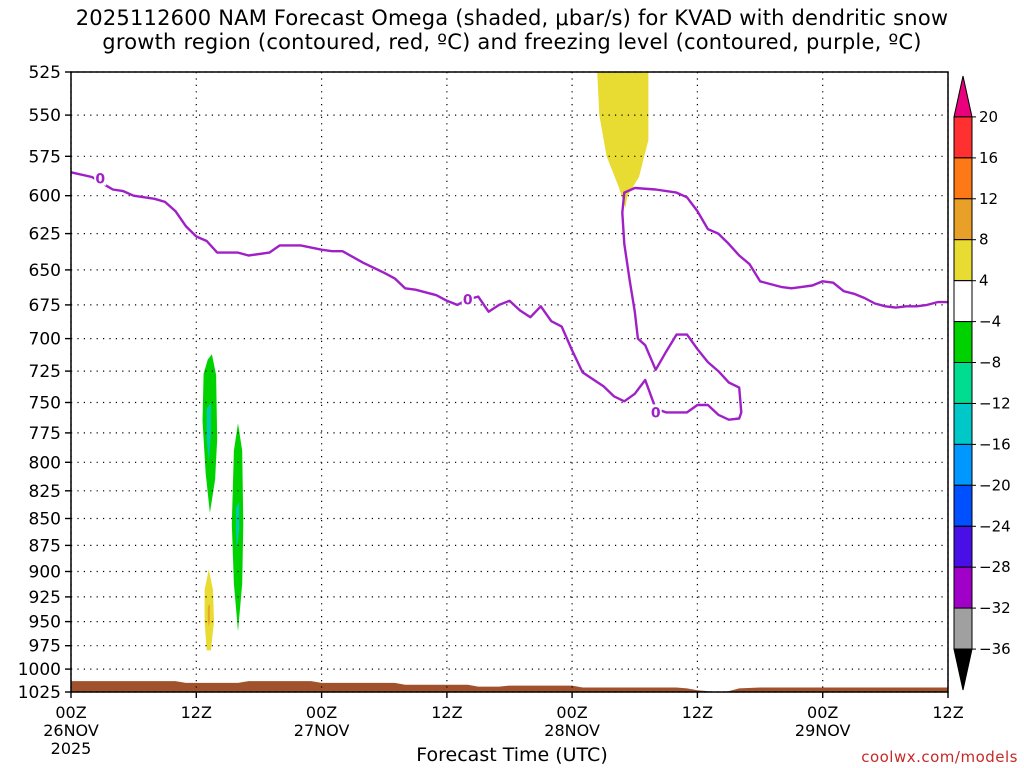 The width and height of the screenshot is (1024, 768). What do you see at coordinates (45, 197) in the screenshot?
I see `y-tick-label-600: 600` at bounding box center [45, 197].